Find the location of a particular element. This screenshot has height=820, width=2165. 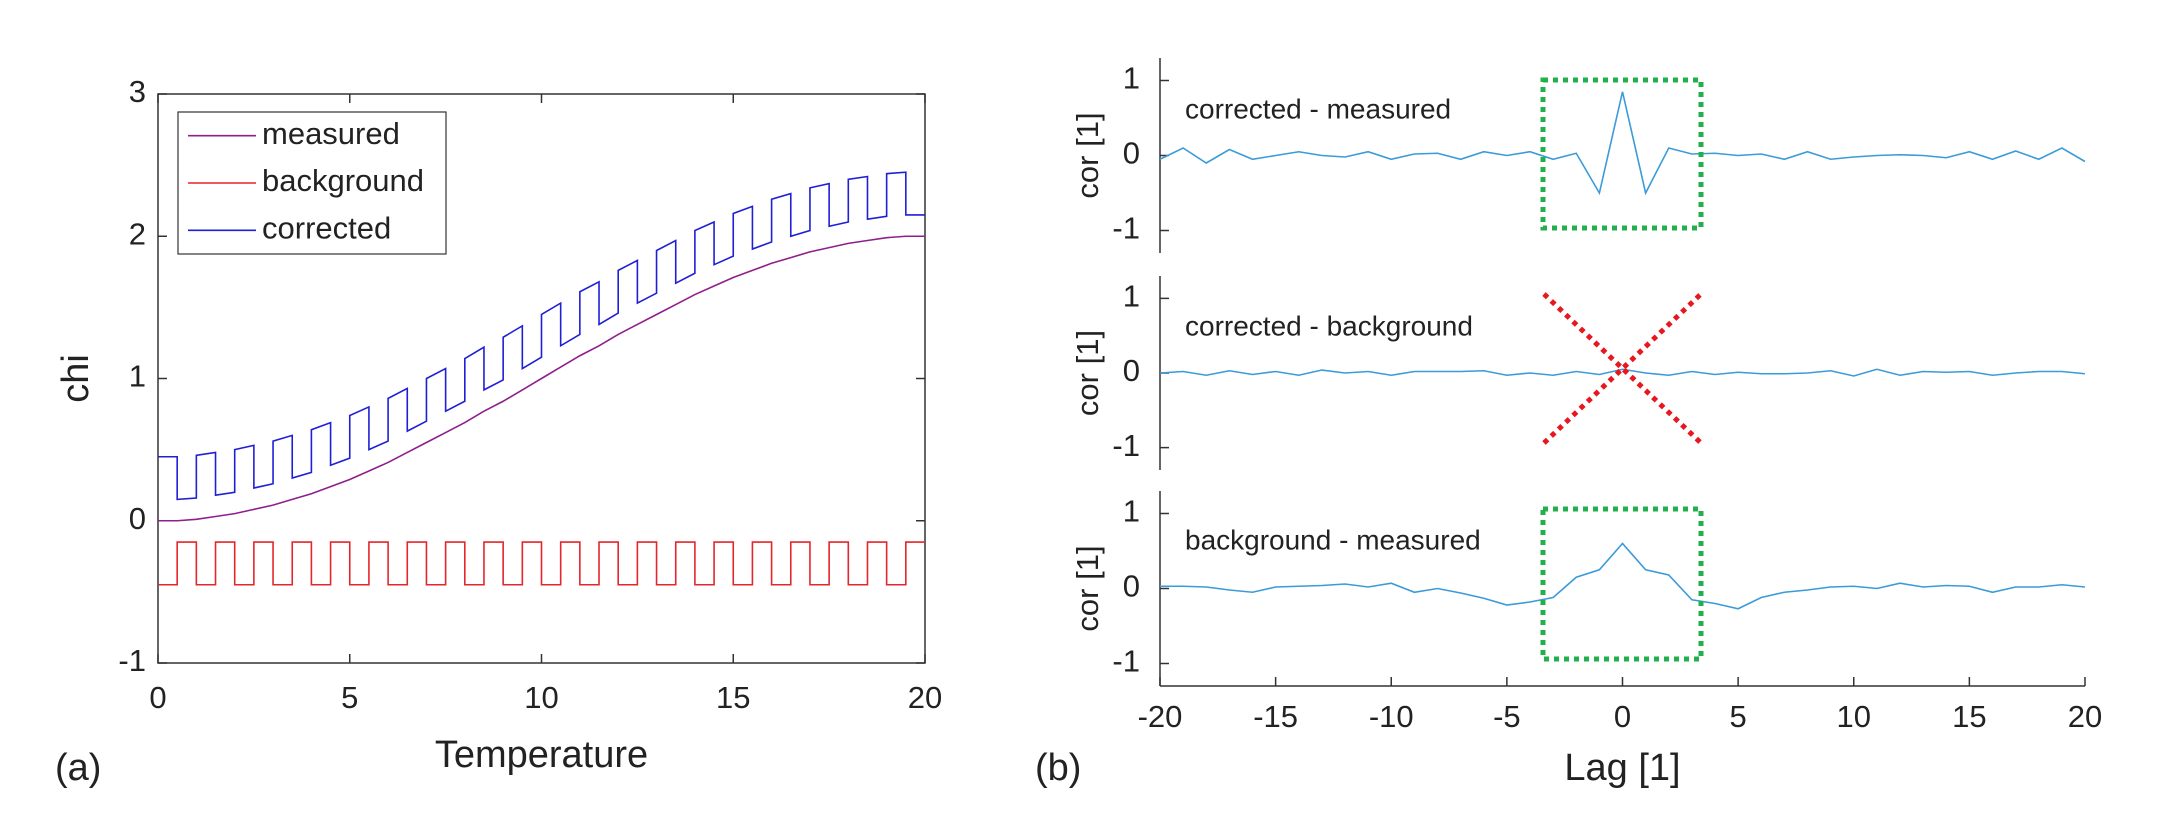

legend-label: background is located at coordinates (343, 180).